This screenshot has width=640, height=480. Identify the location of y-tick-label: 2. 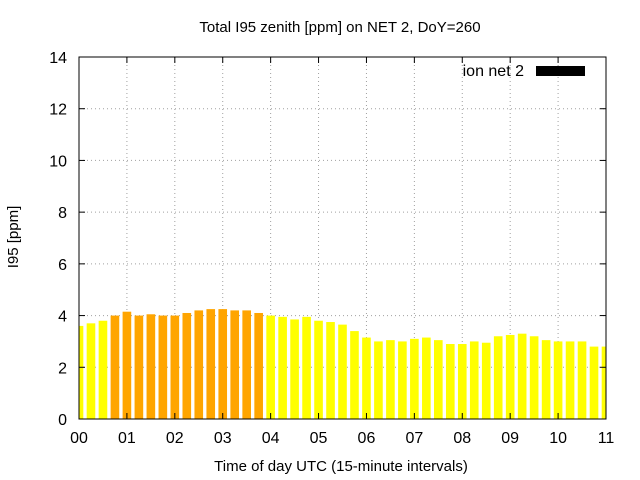
(62, 368).